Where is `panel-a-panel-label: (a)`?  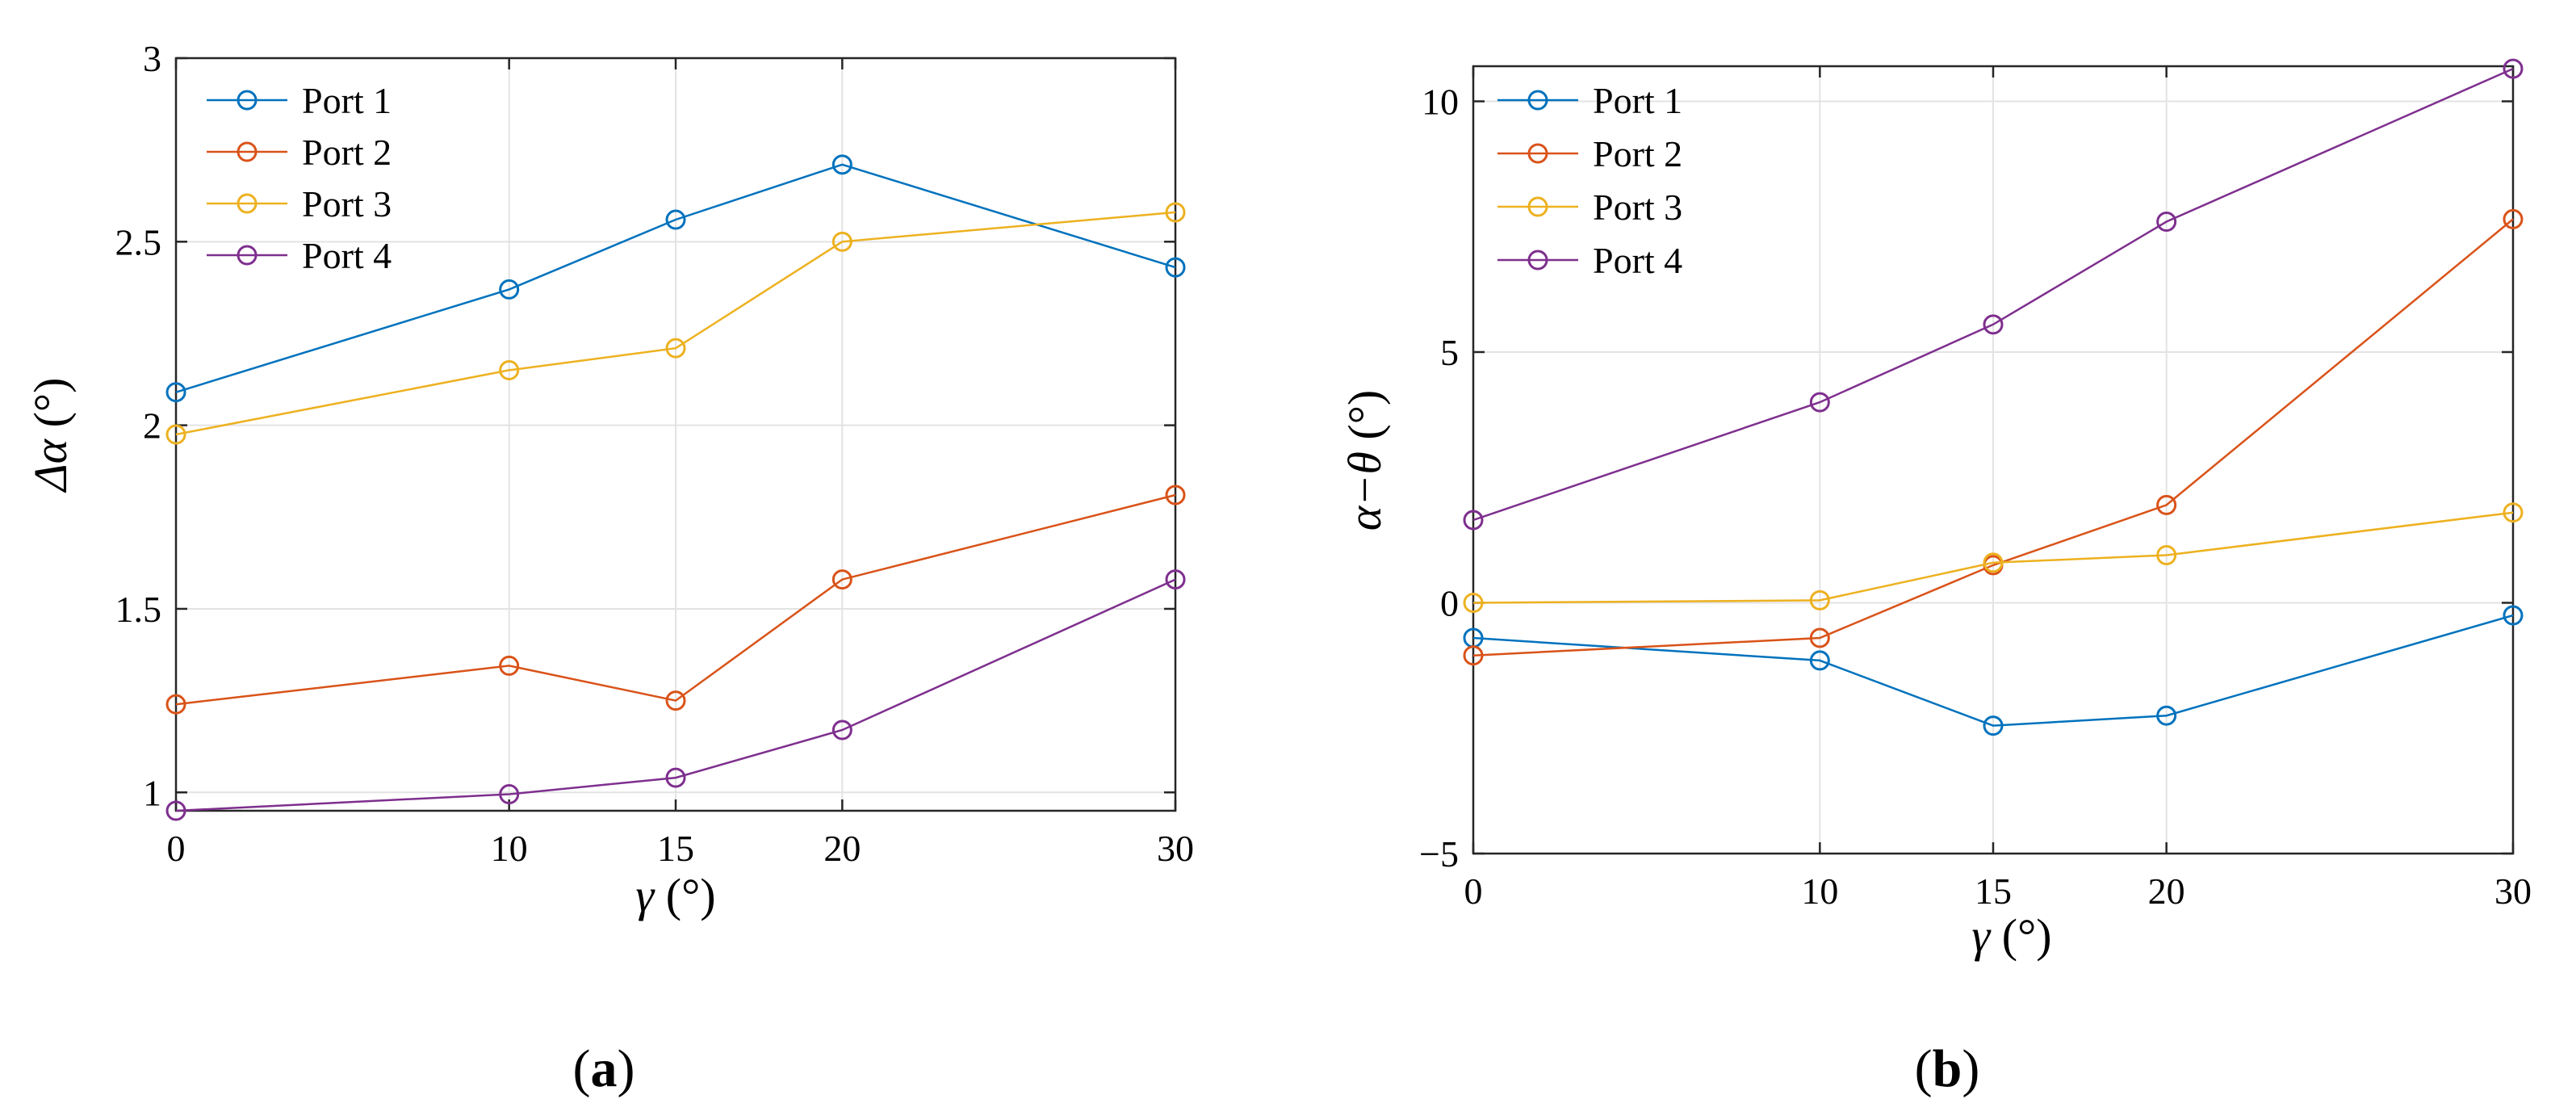
panel-a-panel-label: (a) is located at coordinates (604, 1068).